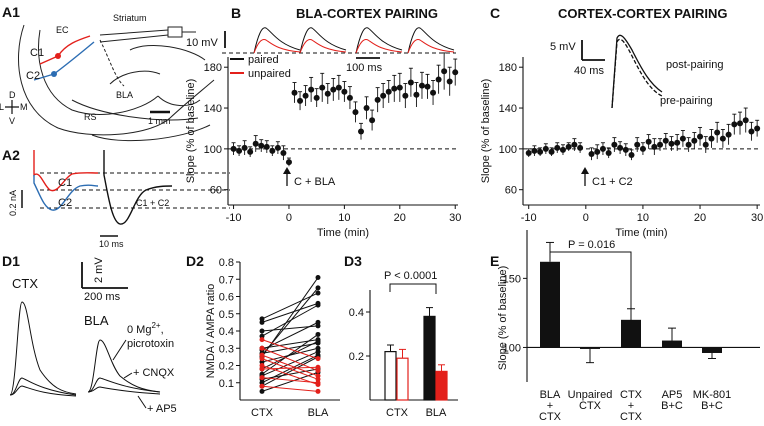 The image size is (764, 426). Describe the element at coordinates (643, 13) in the screenshot. I see `panel-c-title: CORTEX-CORTEX PAIRING` at that location.